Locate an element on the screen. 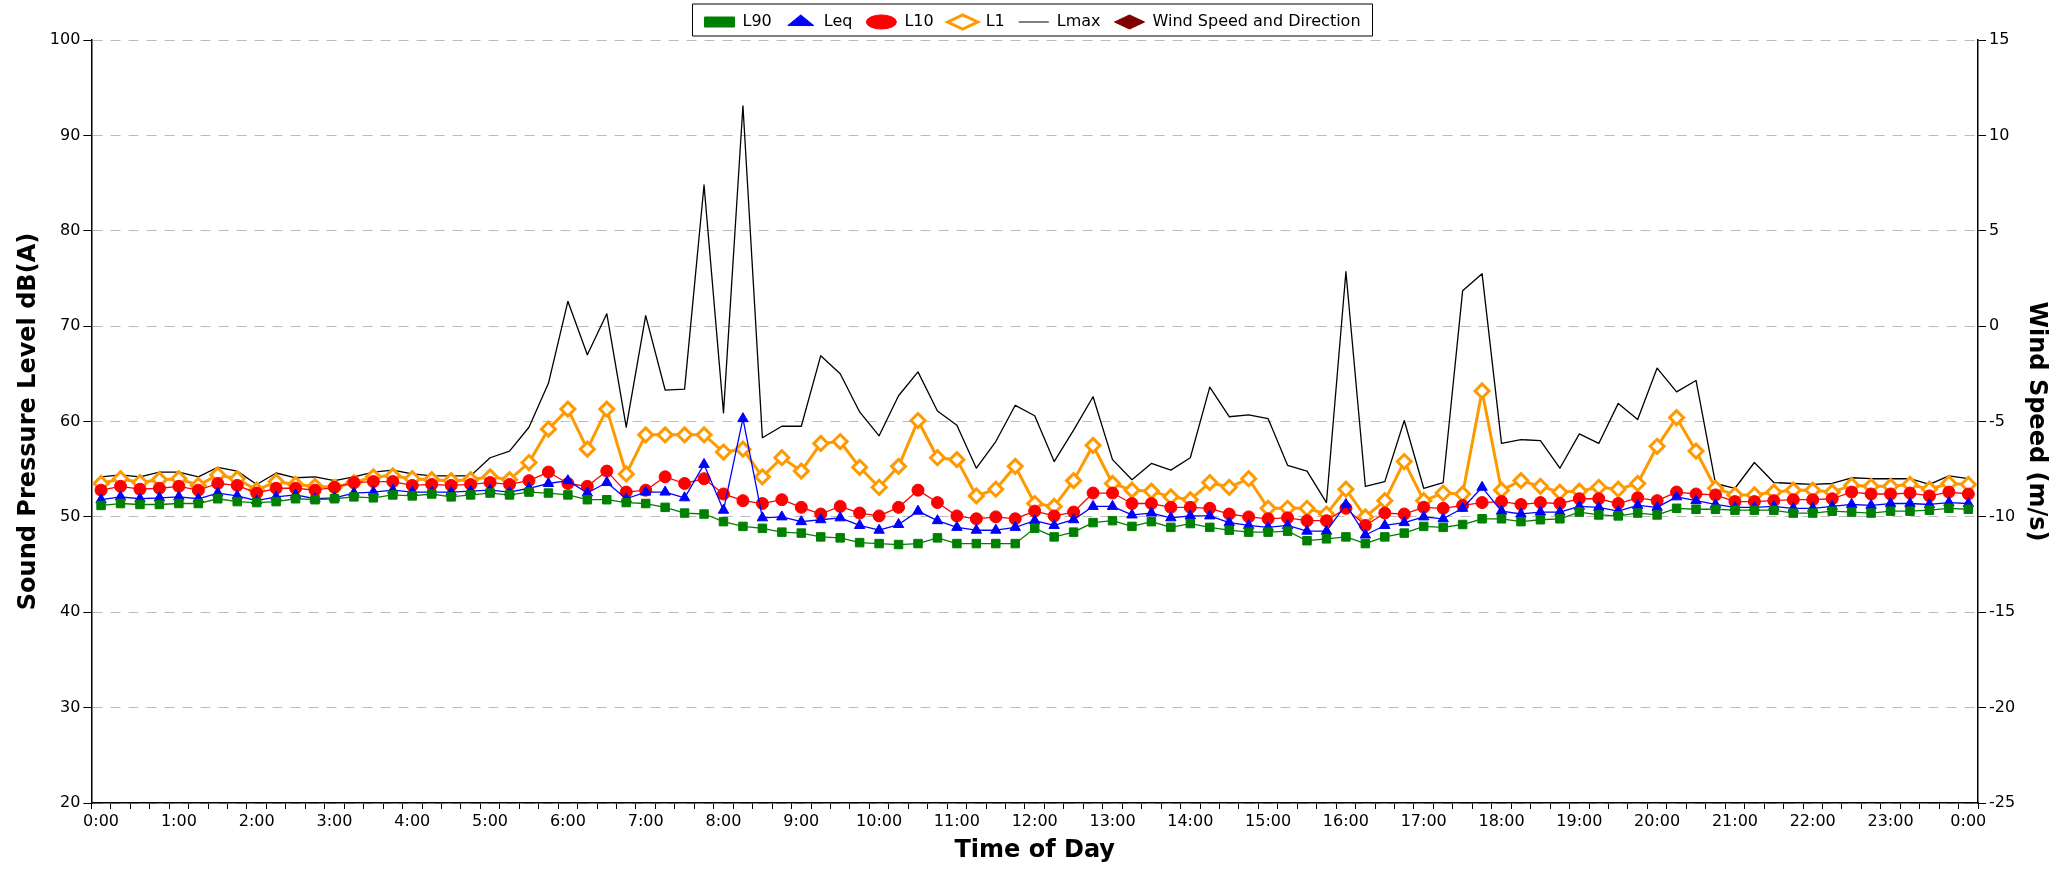 The height and width of the screenshot is (873, 2065). y2-tick-label: 0 is located at coordinates (1994, 325).